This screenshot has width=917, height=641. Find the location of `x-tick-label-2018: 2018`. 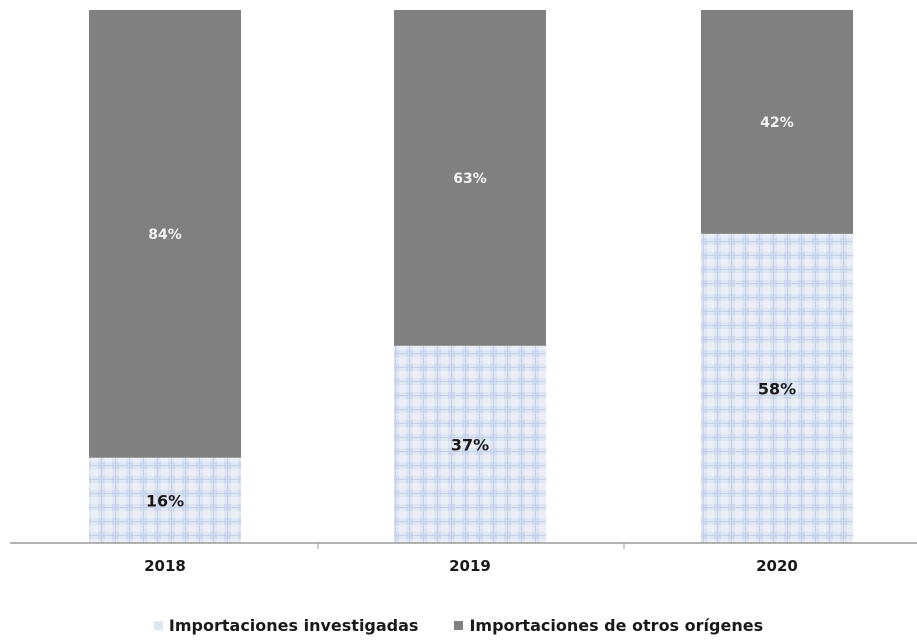

x-tick-label-2018: 2018 is located at coordinates (165, 566).